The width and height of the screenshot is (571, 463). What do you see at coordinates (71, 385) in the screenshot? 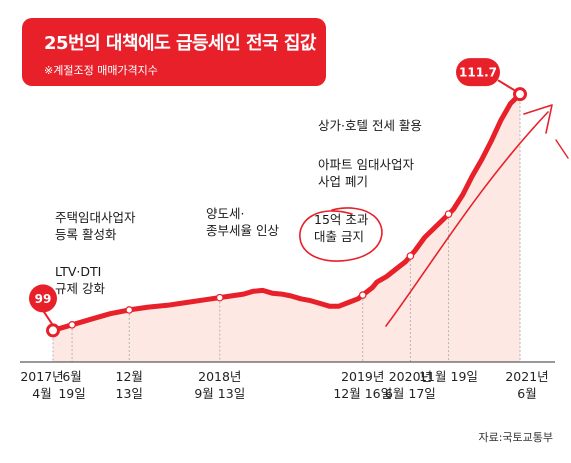
I see `x-tick-label-1: 6월 19일` at bounding box center [71, 385].